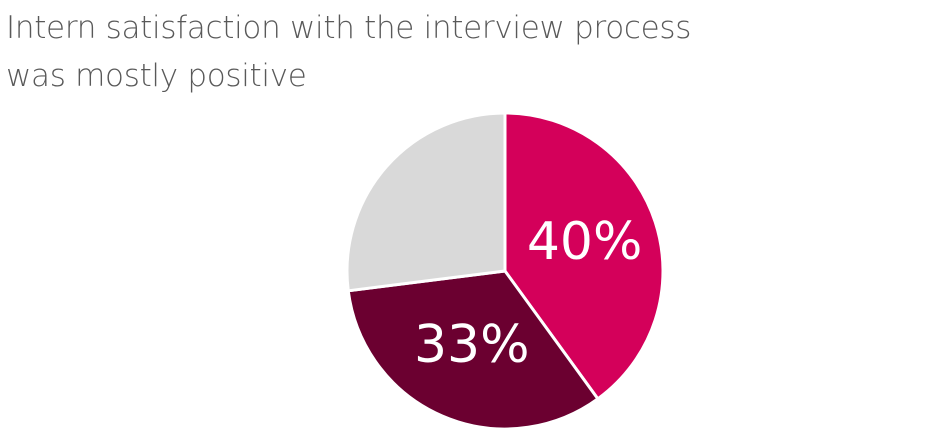 The image size is (930, 439). I want to click on value-label: 33%, so click(472, 345).